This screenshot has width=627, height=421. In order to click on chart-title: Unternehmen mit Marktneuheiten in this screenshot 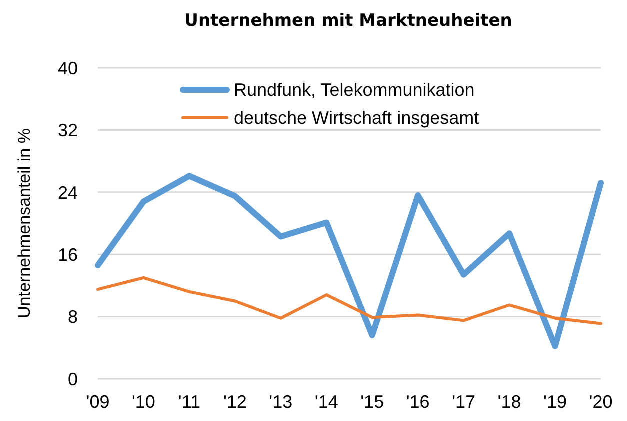, I will do `click(349, 21)`.